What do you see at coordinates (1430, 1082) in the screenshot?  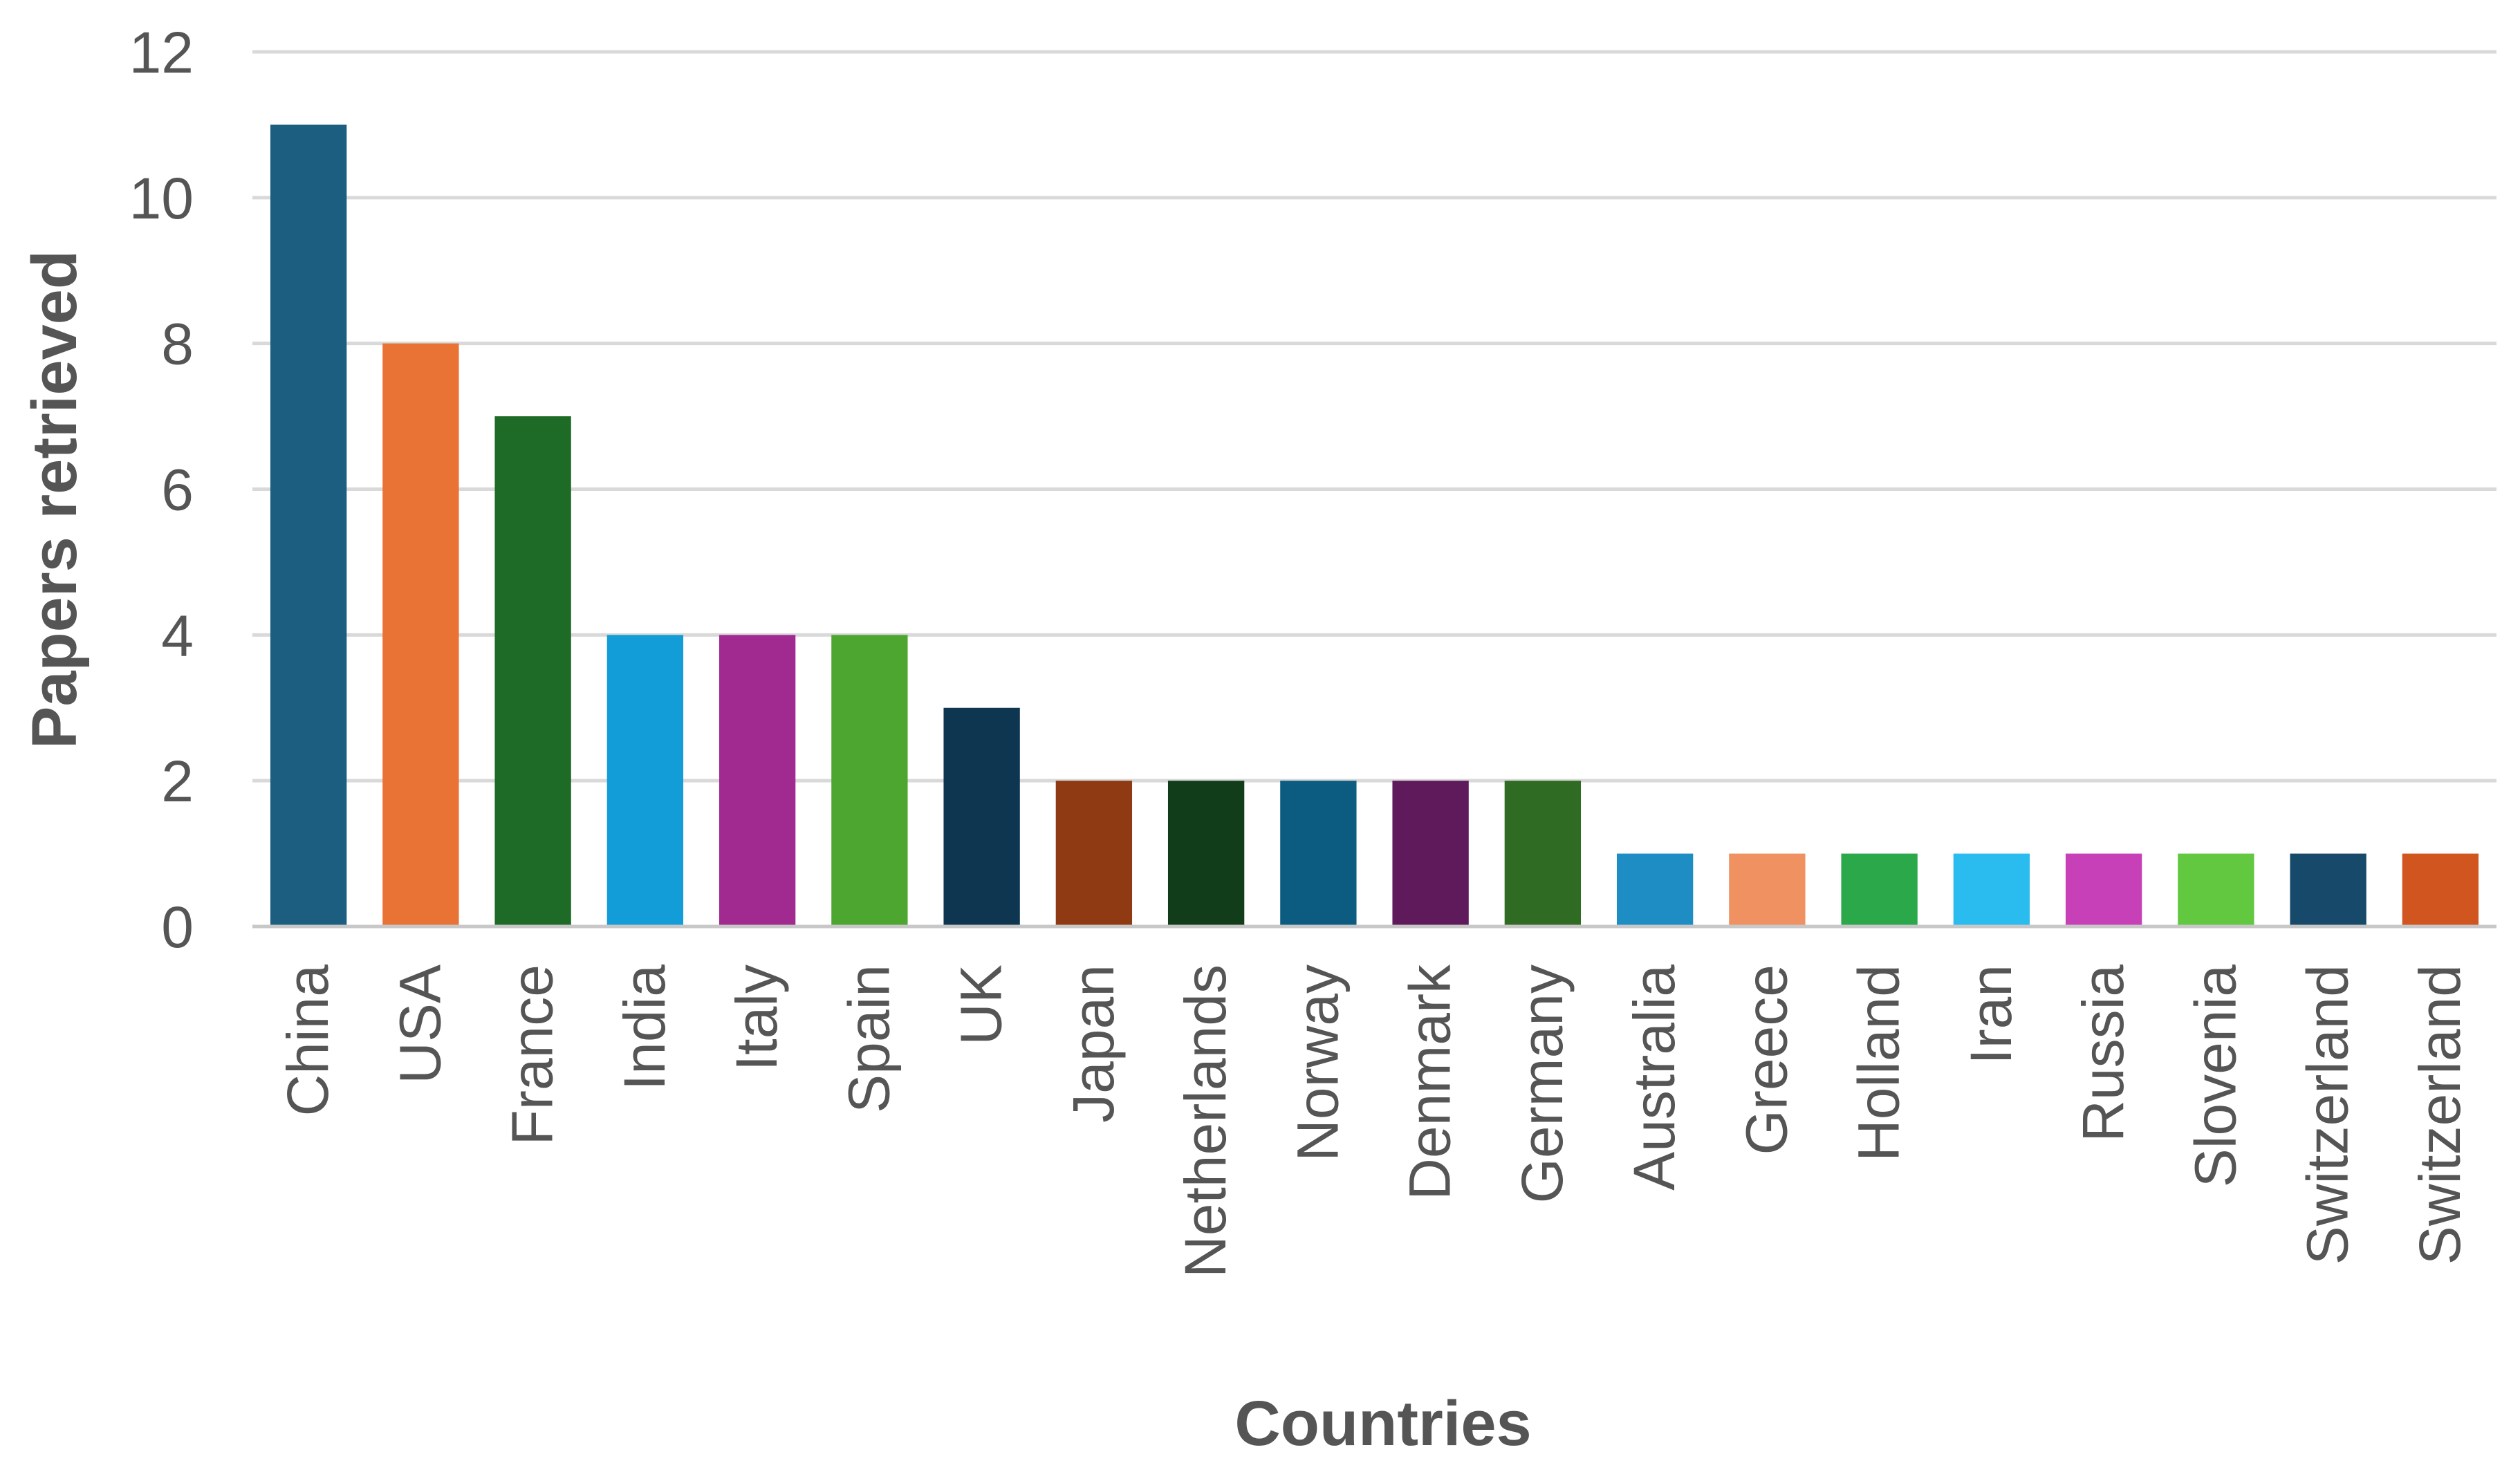 I see `x-tick-label: Denmark` at bounding box center [1430, 1082].